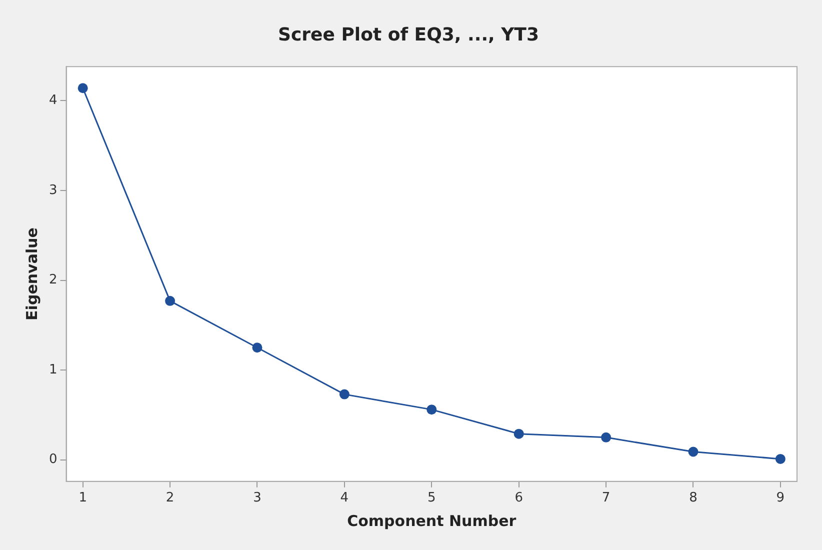 This screenshot has width=822, height=550. Describe the element at coordinates (53, 370) in the screenshot. I see `y-tick-label: 1` at that location.